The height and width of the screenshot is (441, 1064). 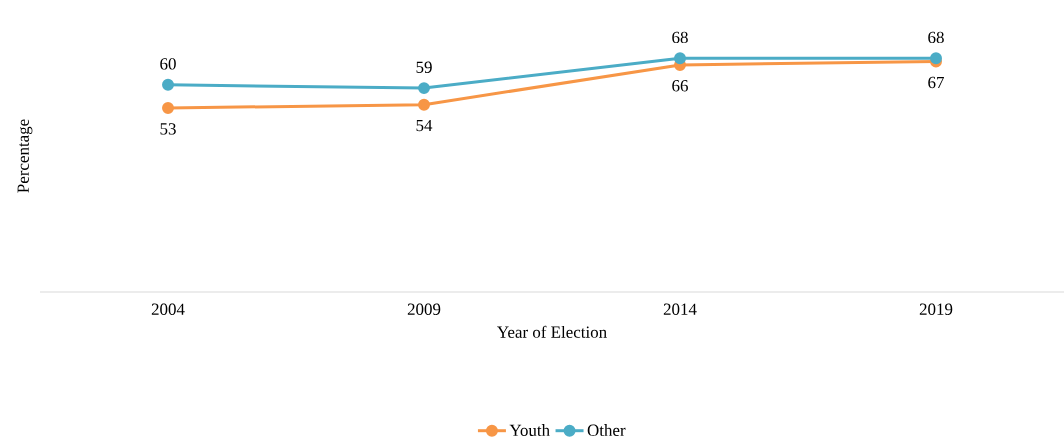 I want to click on x-tick-label: 2014, so click(x=680, y=309).